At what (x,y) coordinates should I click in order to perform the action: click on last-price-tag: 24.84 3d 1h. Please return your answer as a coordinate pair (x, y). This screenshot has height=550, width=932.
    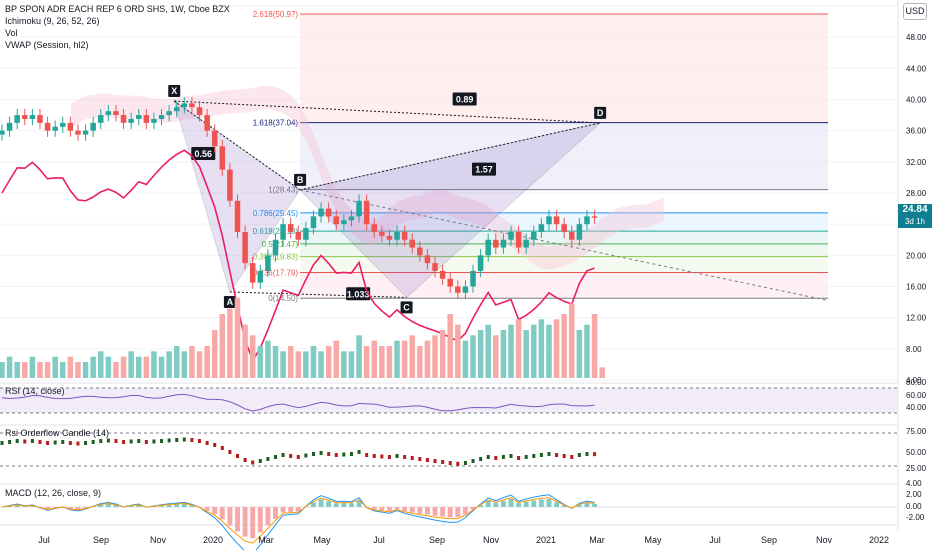
    Looking at the image, I should click on (915, 216).